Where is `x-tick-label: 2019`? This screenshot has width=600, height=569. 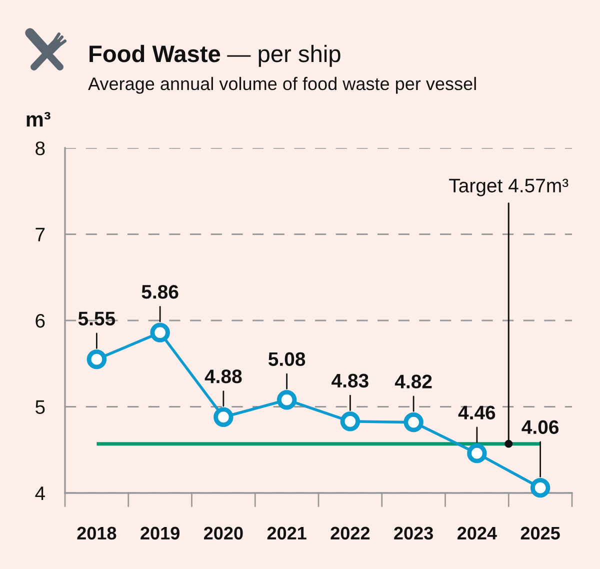
x-tick-label: 2019 is located at coordinates (160, 533).